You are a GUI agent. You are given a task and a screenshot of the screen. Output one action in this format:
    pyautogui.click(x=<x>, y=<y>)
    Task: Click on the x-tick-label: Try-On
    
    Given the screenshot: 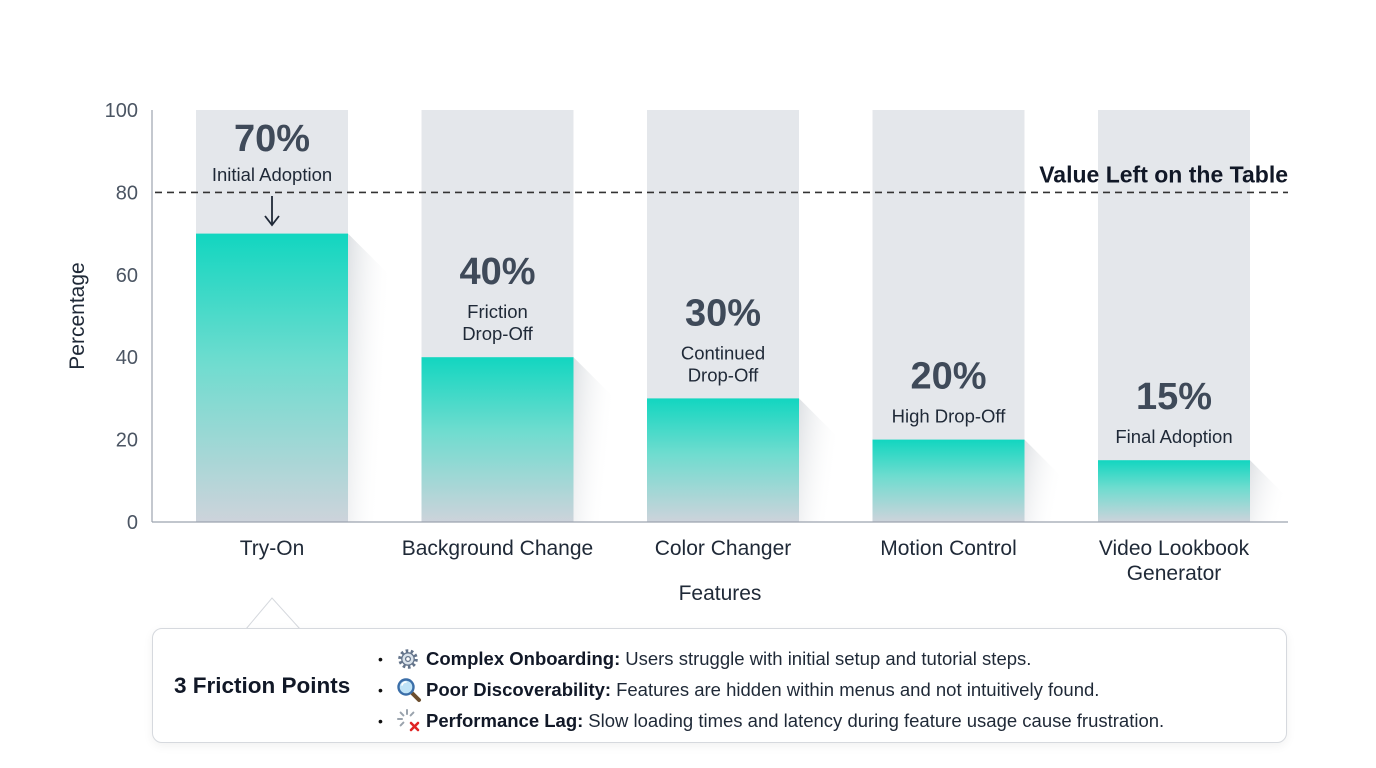 What is the action you would take?
    pyautogui.click(x=272, y=548)
    